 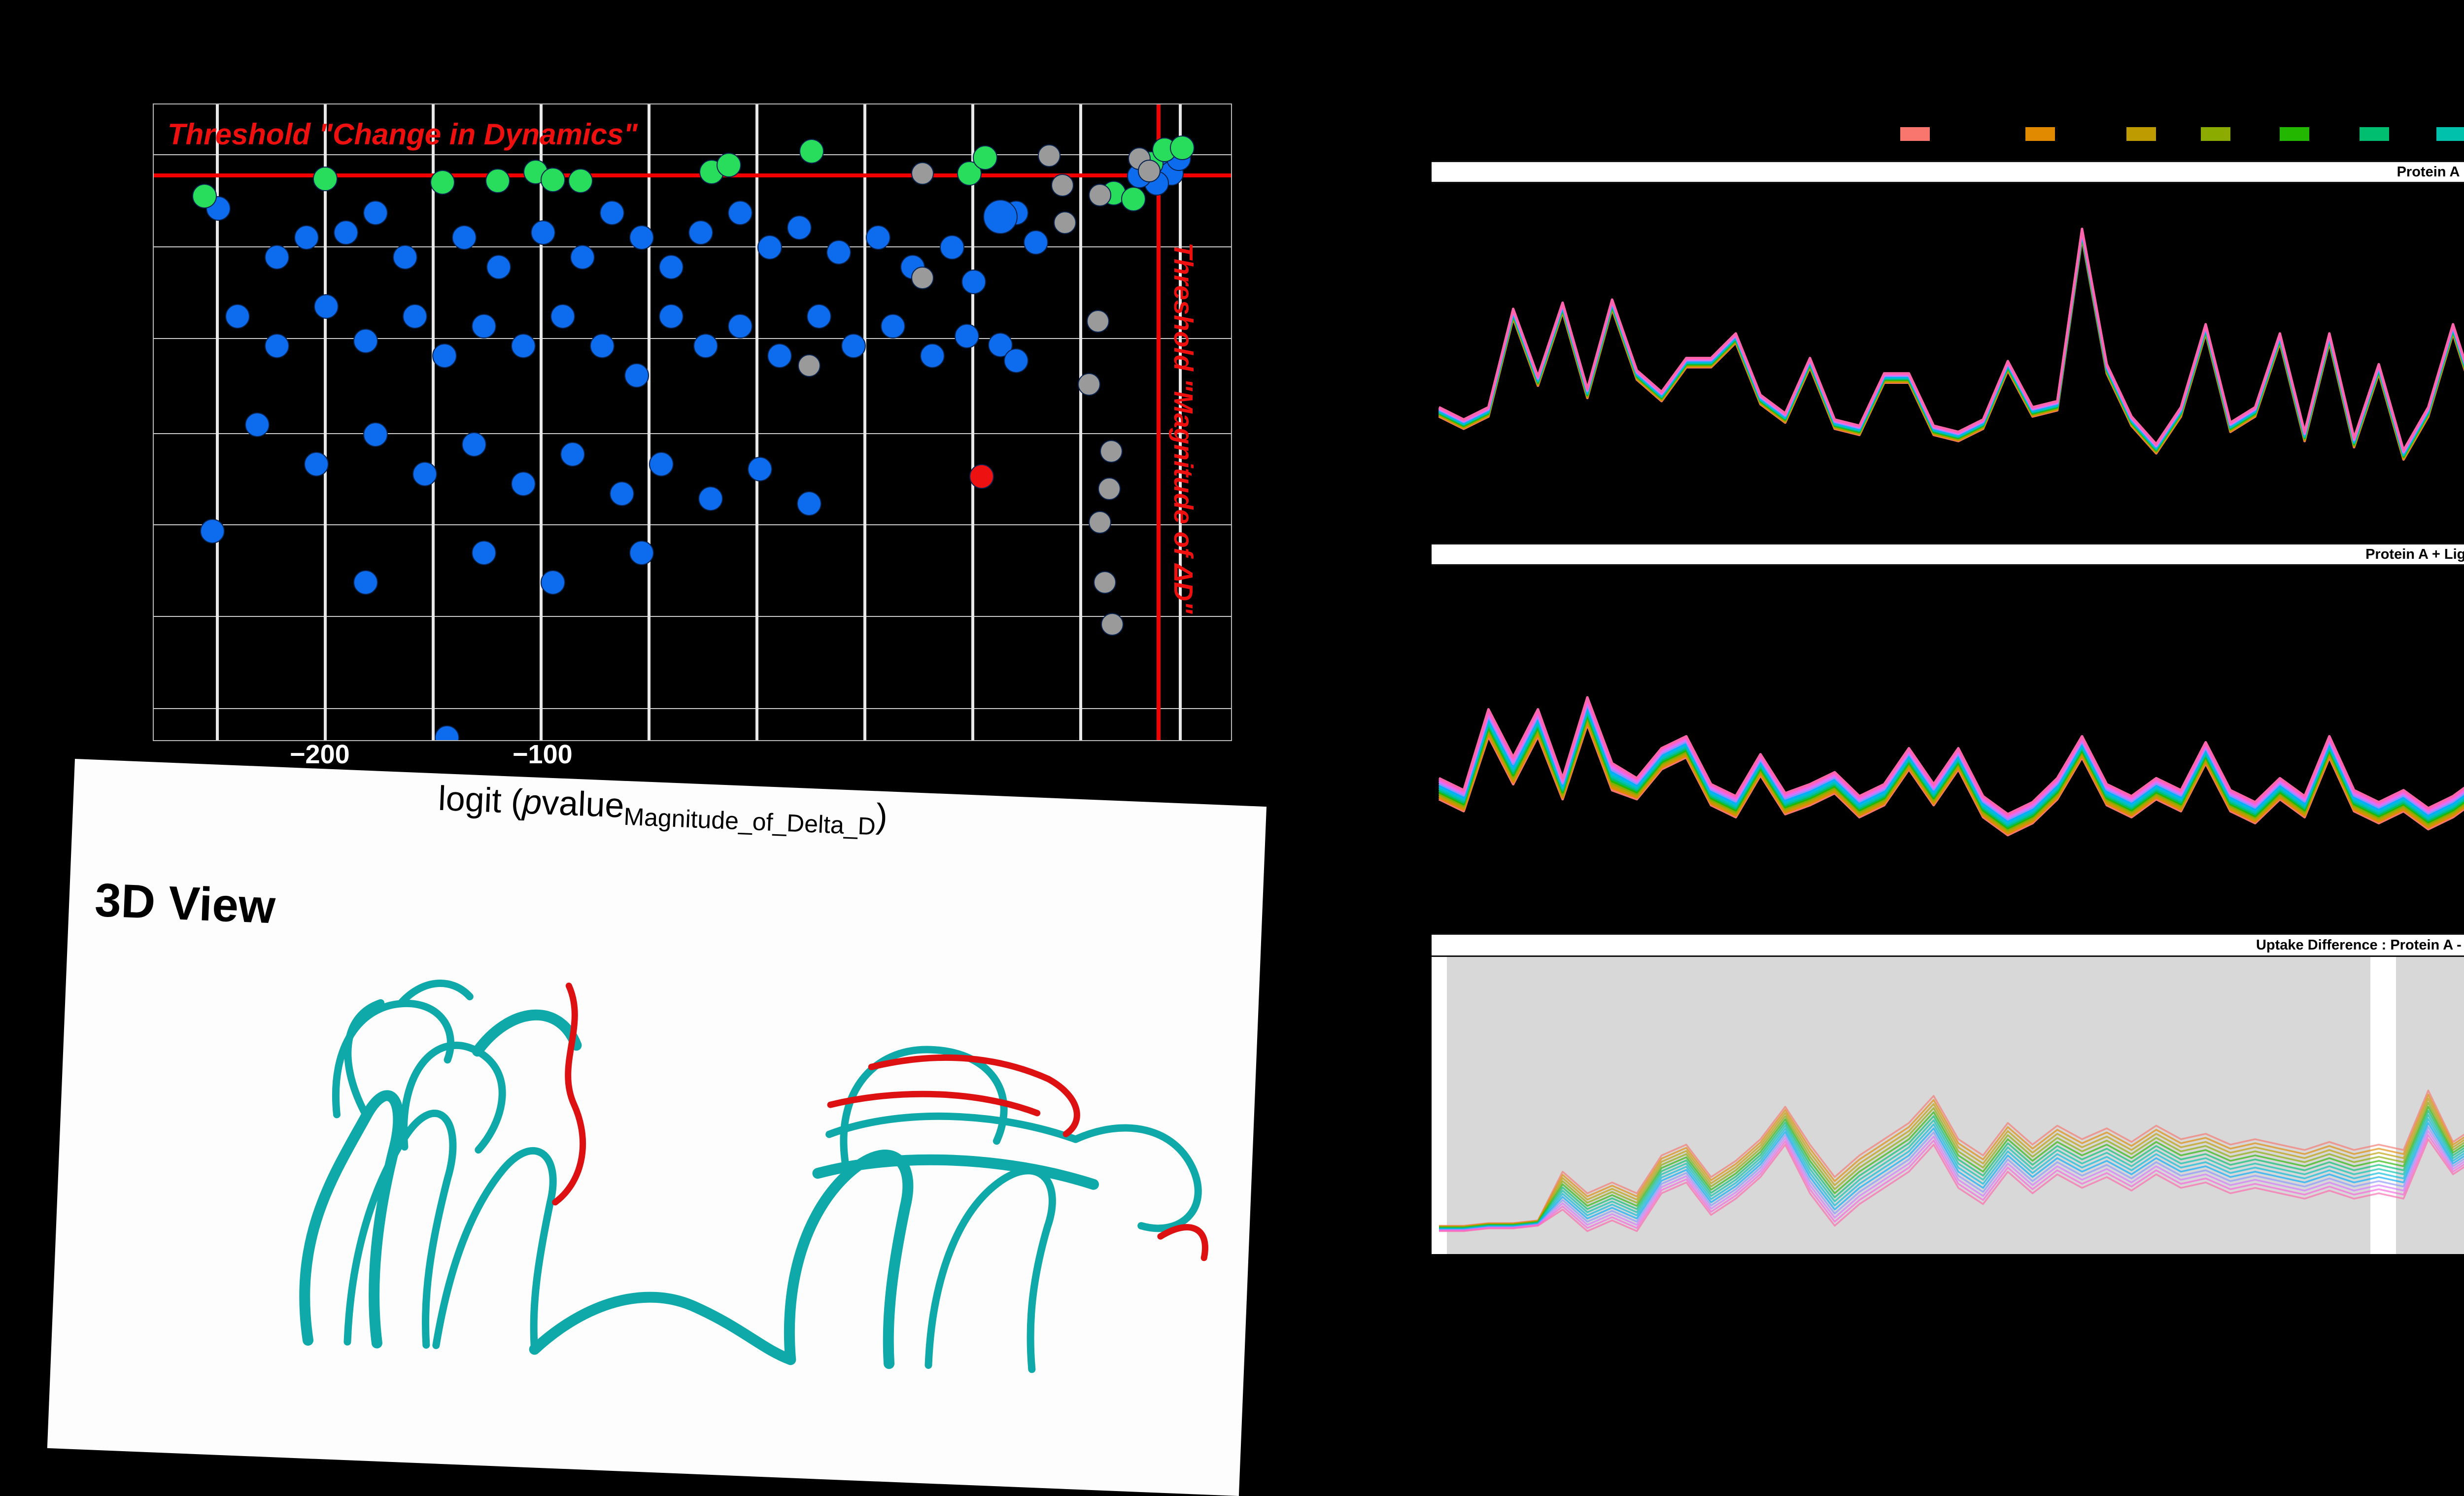 I want to click on uptake-chart-protein-a-ligand, so click(x=1948, y=728).